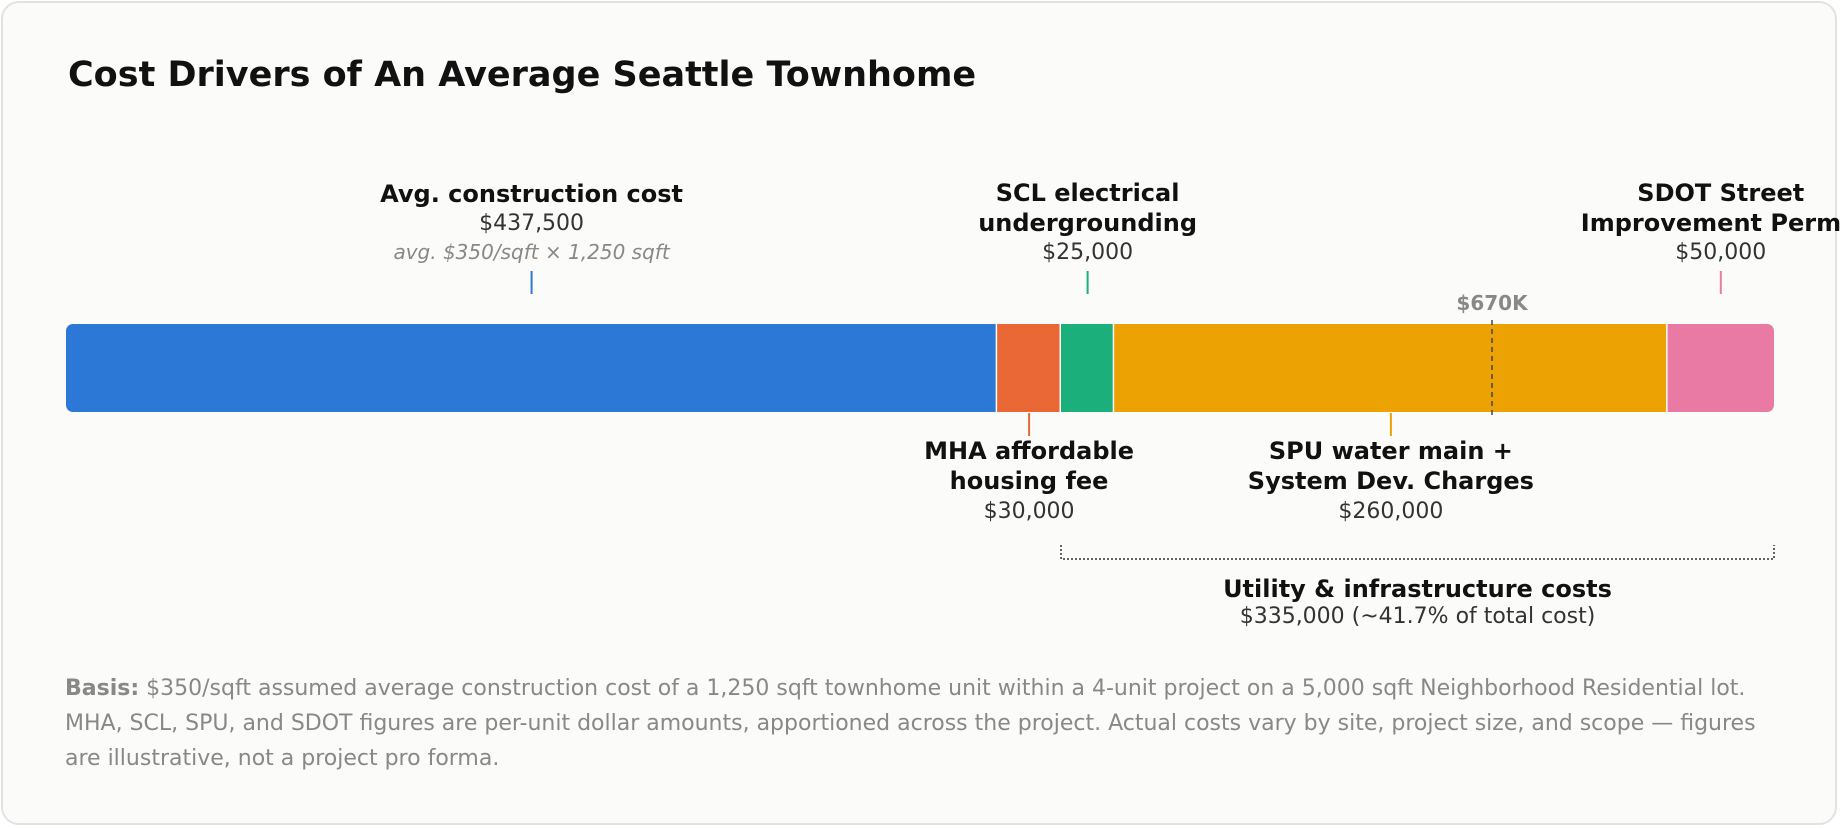  I want to click on segment-value-spu: $260,000, so click(1390, 511).